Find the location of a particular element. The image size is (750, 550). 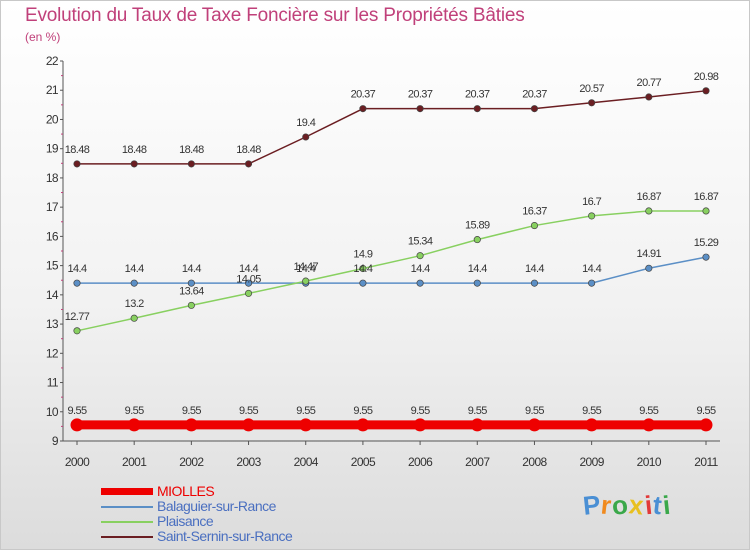

data-label: 16.7 is located at coordinates (591, 202).